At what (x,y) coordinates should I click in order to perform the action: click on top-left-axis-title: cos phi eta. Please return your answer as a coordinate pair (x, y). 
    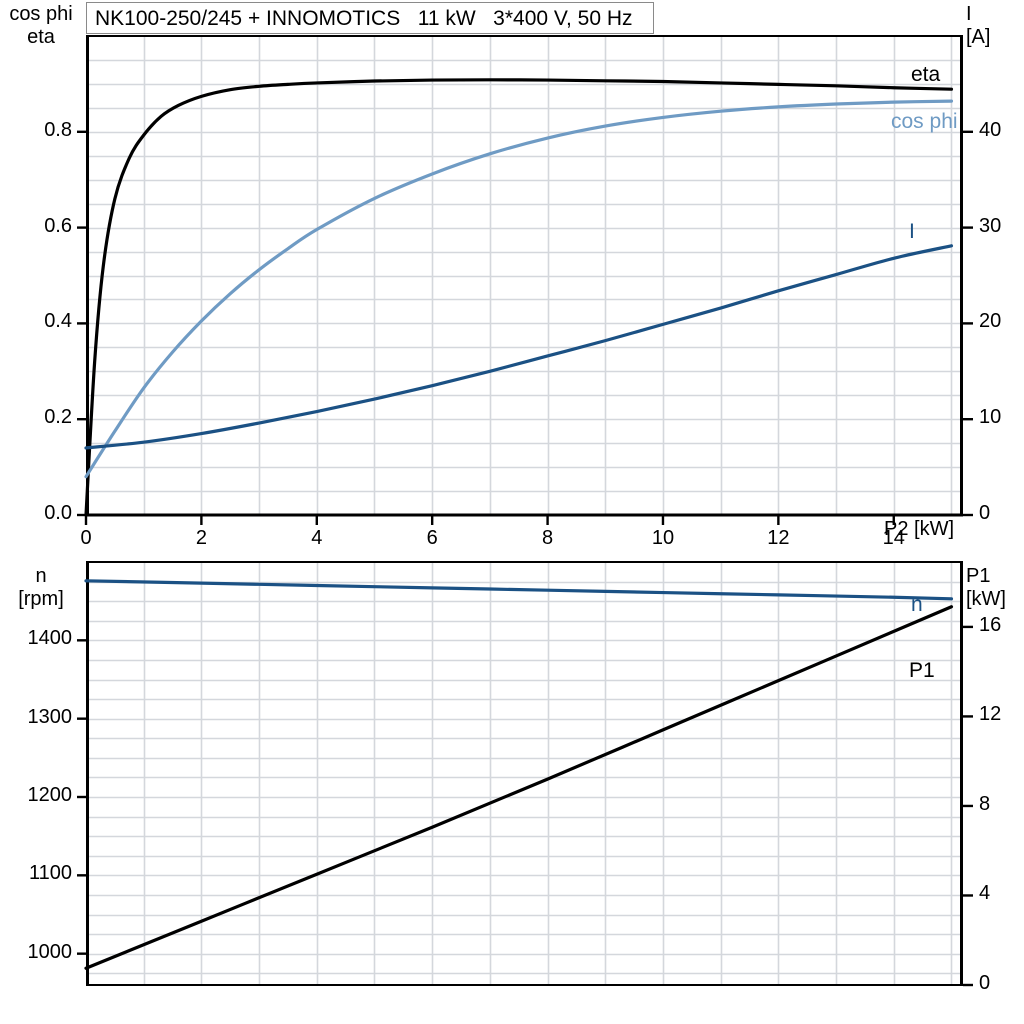
    Looking at the image, I should click on (41, 26).